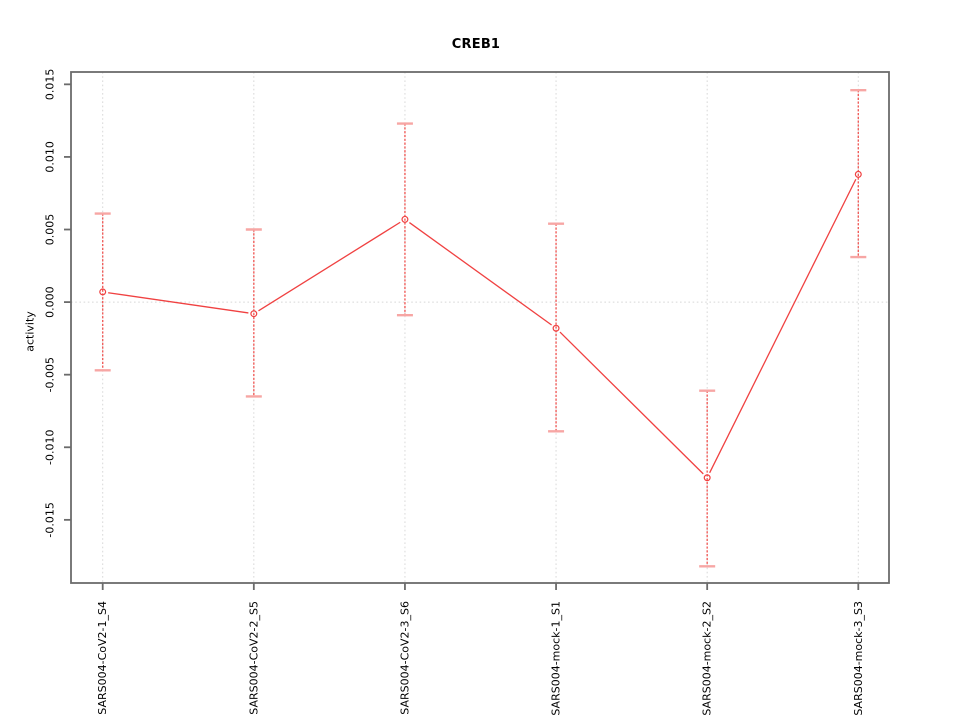  I want to click on x-tick-label: SARS004-CoV2-2_S5, so click(253, 658).